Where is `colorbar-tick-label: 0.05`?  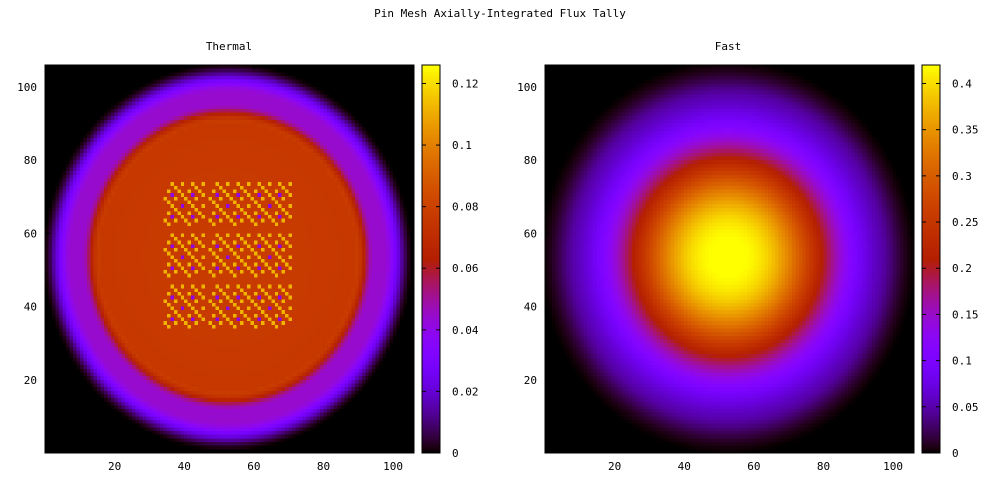 colorbar-tick-label: 0.05 is located at coordinates (965, 407).